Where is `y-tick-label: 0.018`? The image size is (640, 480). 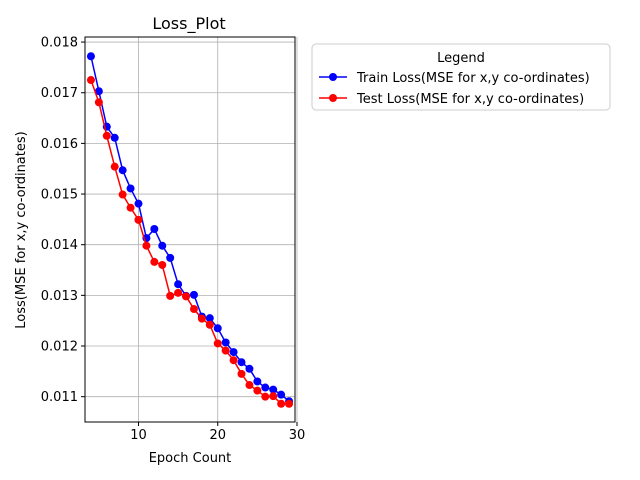 y-tick-label: 0.018 is located at coordinates (59, 43).